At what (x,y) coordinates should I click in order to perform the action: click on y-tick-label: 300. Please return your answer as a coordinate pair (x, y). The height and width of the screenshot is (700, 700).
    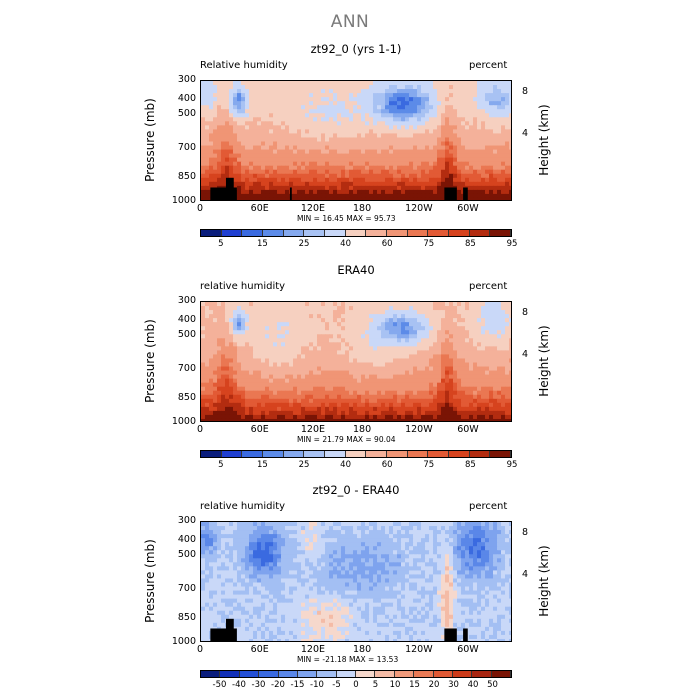
    Looking at the image, I should click on (186, 79).